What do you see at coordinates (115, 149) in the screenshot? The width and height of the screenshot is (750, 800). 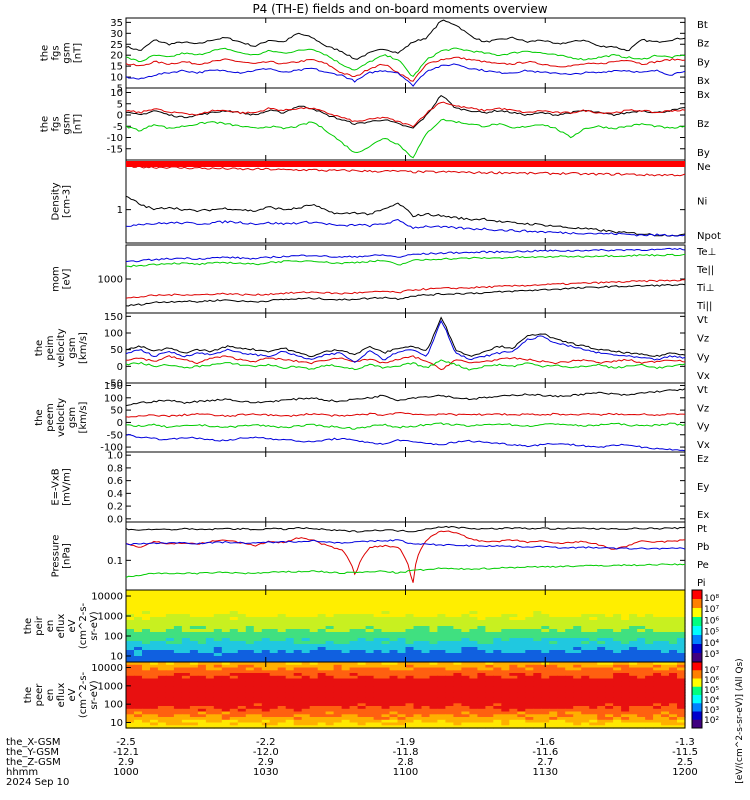 I see `y-tick-label: -15` at bounding box center [115, 149].